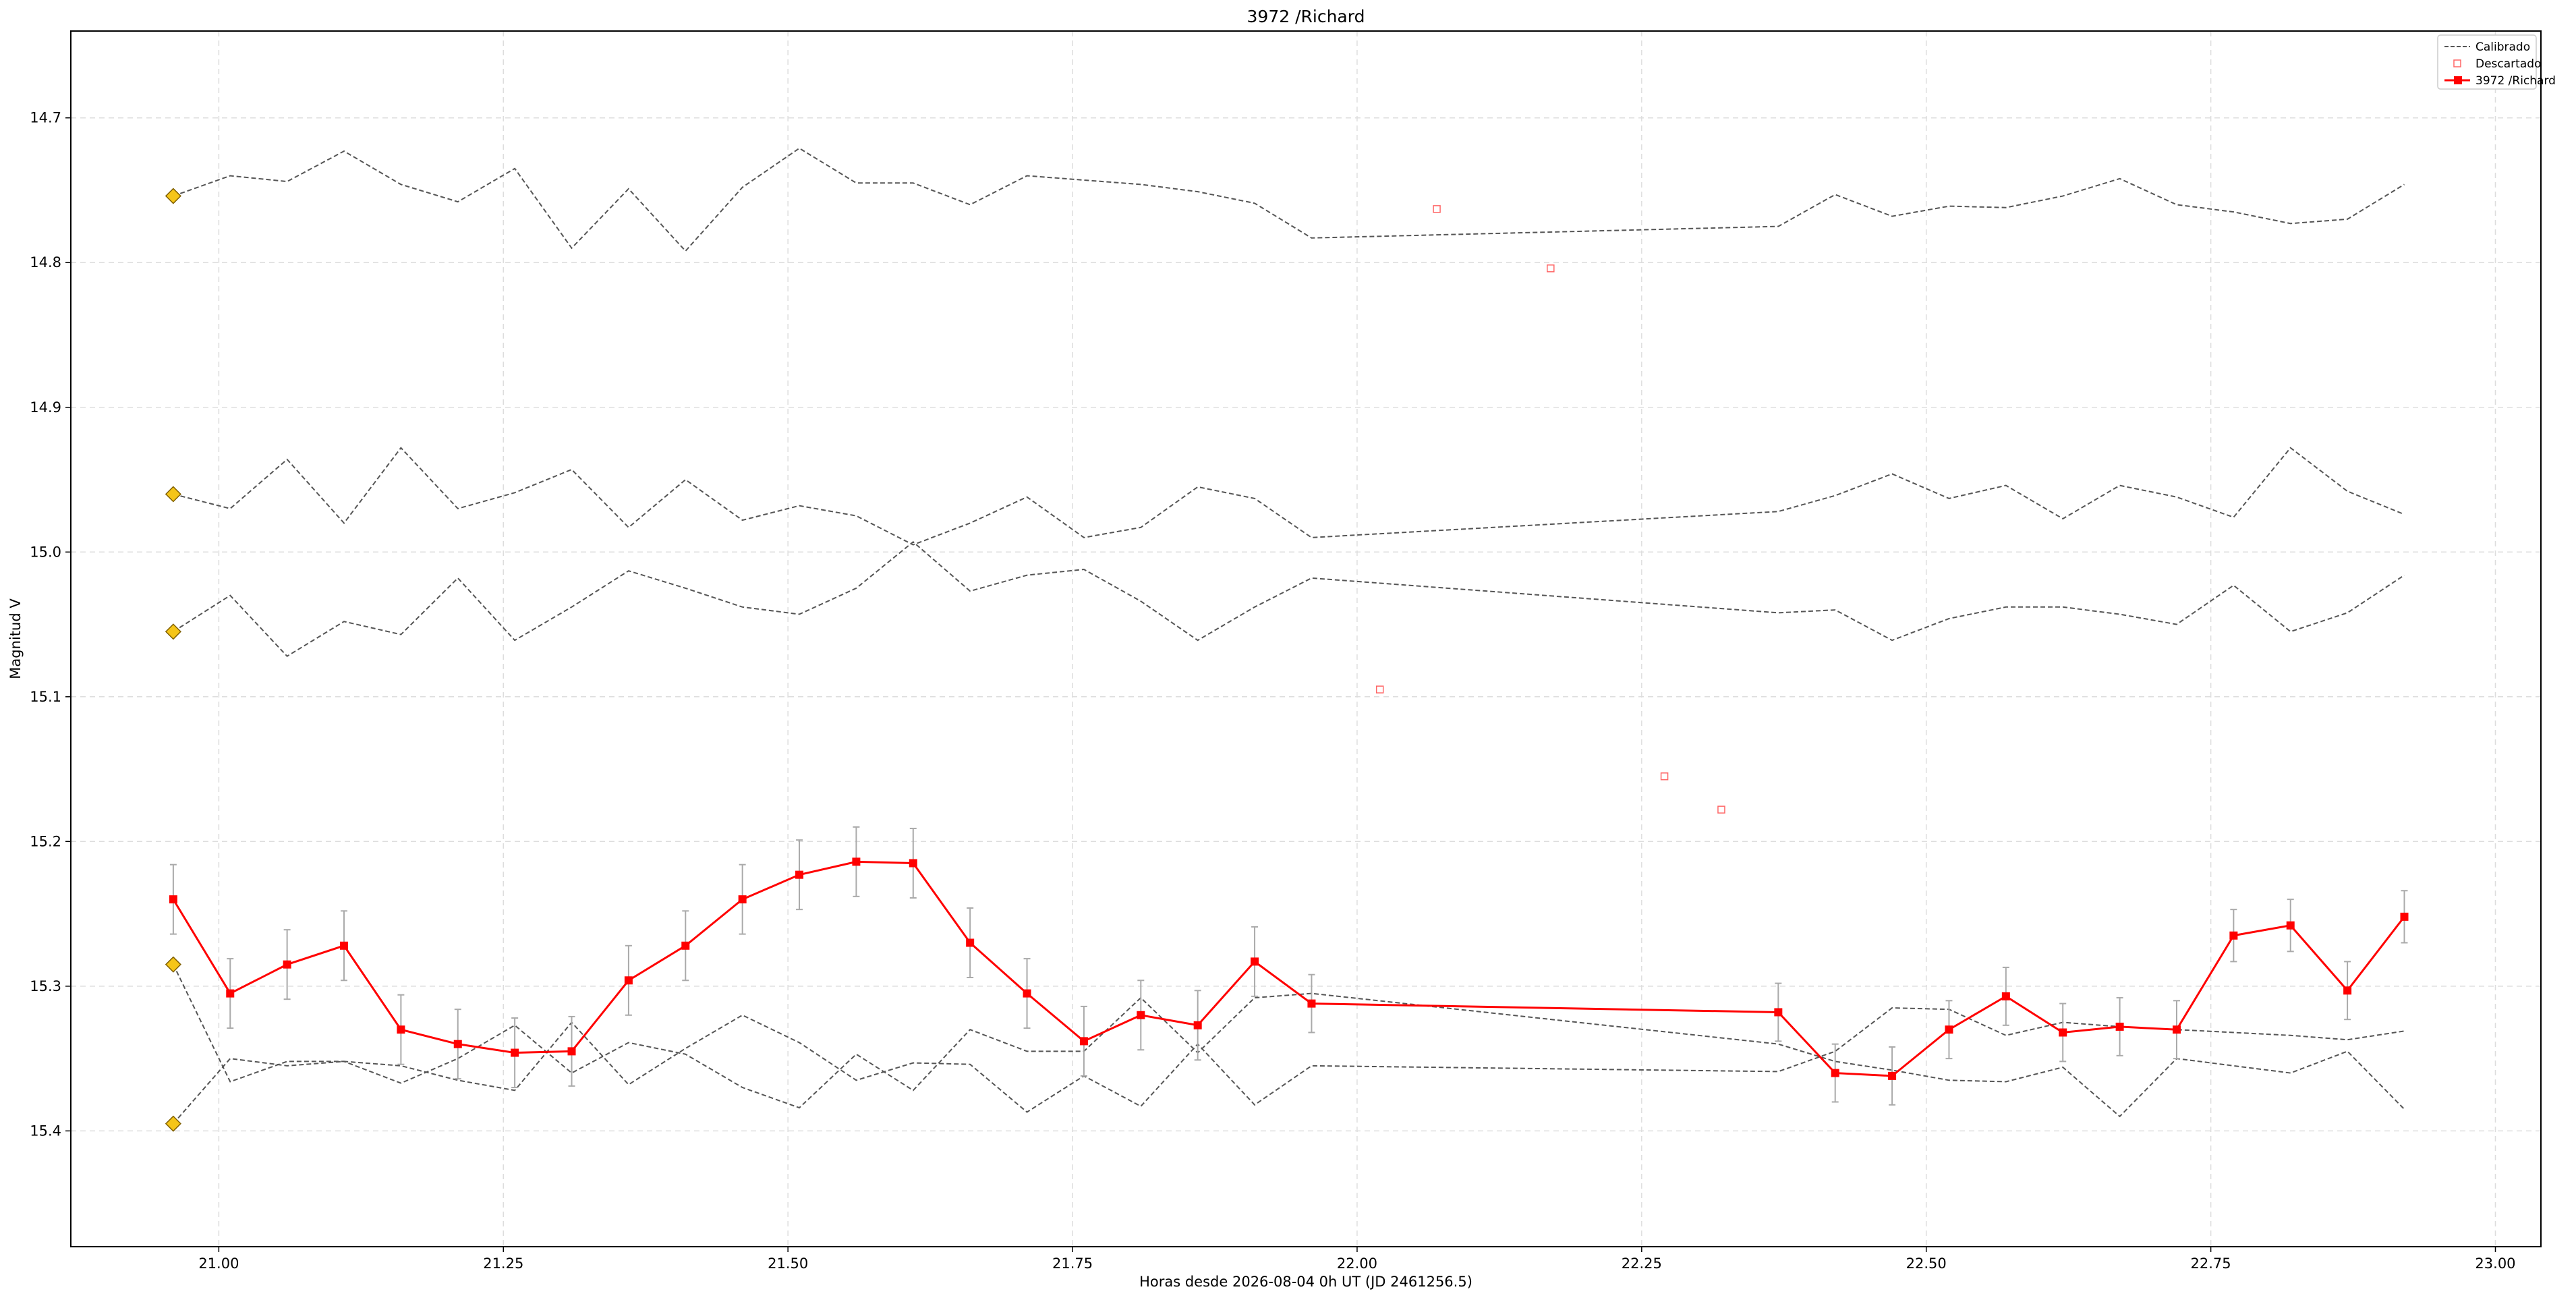  Describe the element at coordinates (45, 118) in the screenshot. I see `y-tick-label: 14.7` at that location.